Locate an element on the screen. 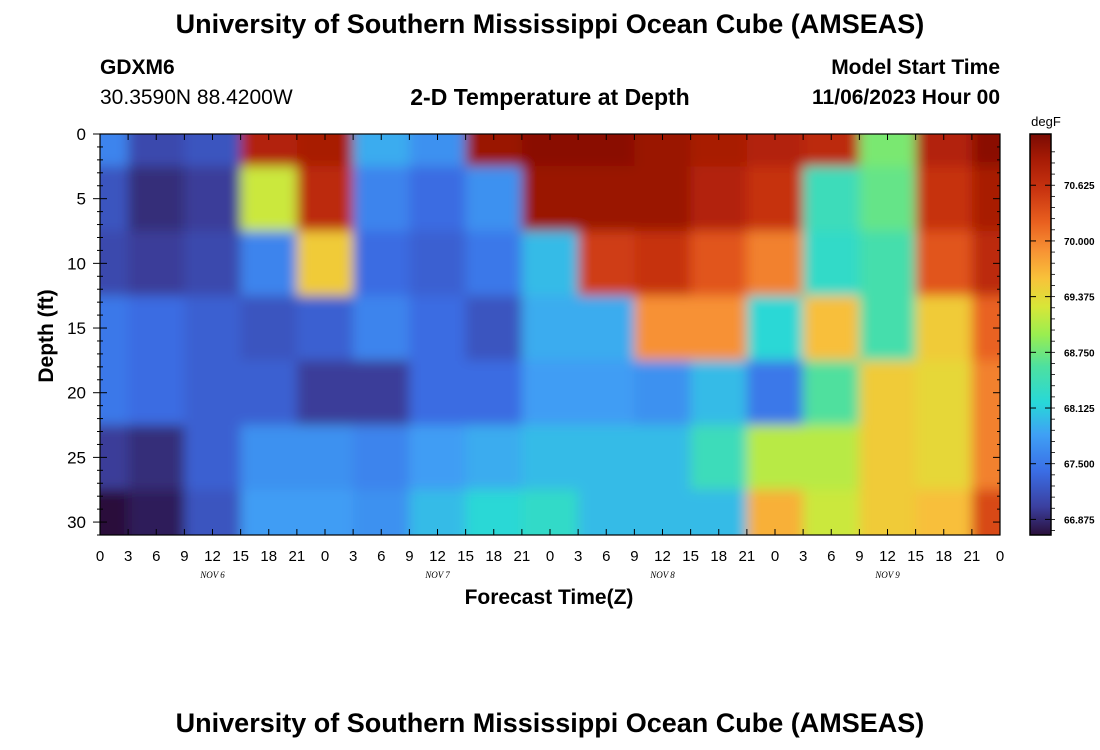 The width and height of the screenshot is (1100, 750). x-tick-label: 3 is located at coordinates (803, 556).